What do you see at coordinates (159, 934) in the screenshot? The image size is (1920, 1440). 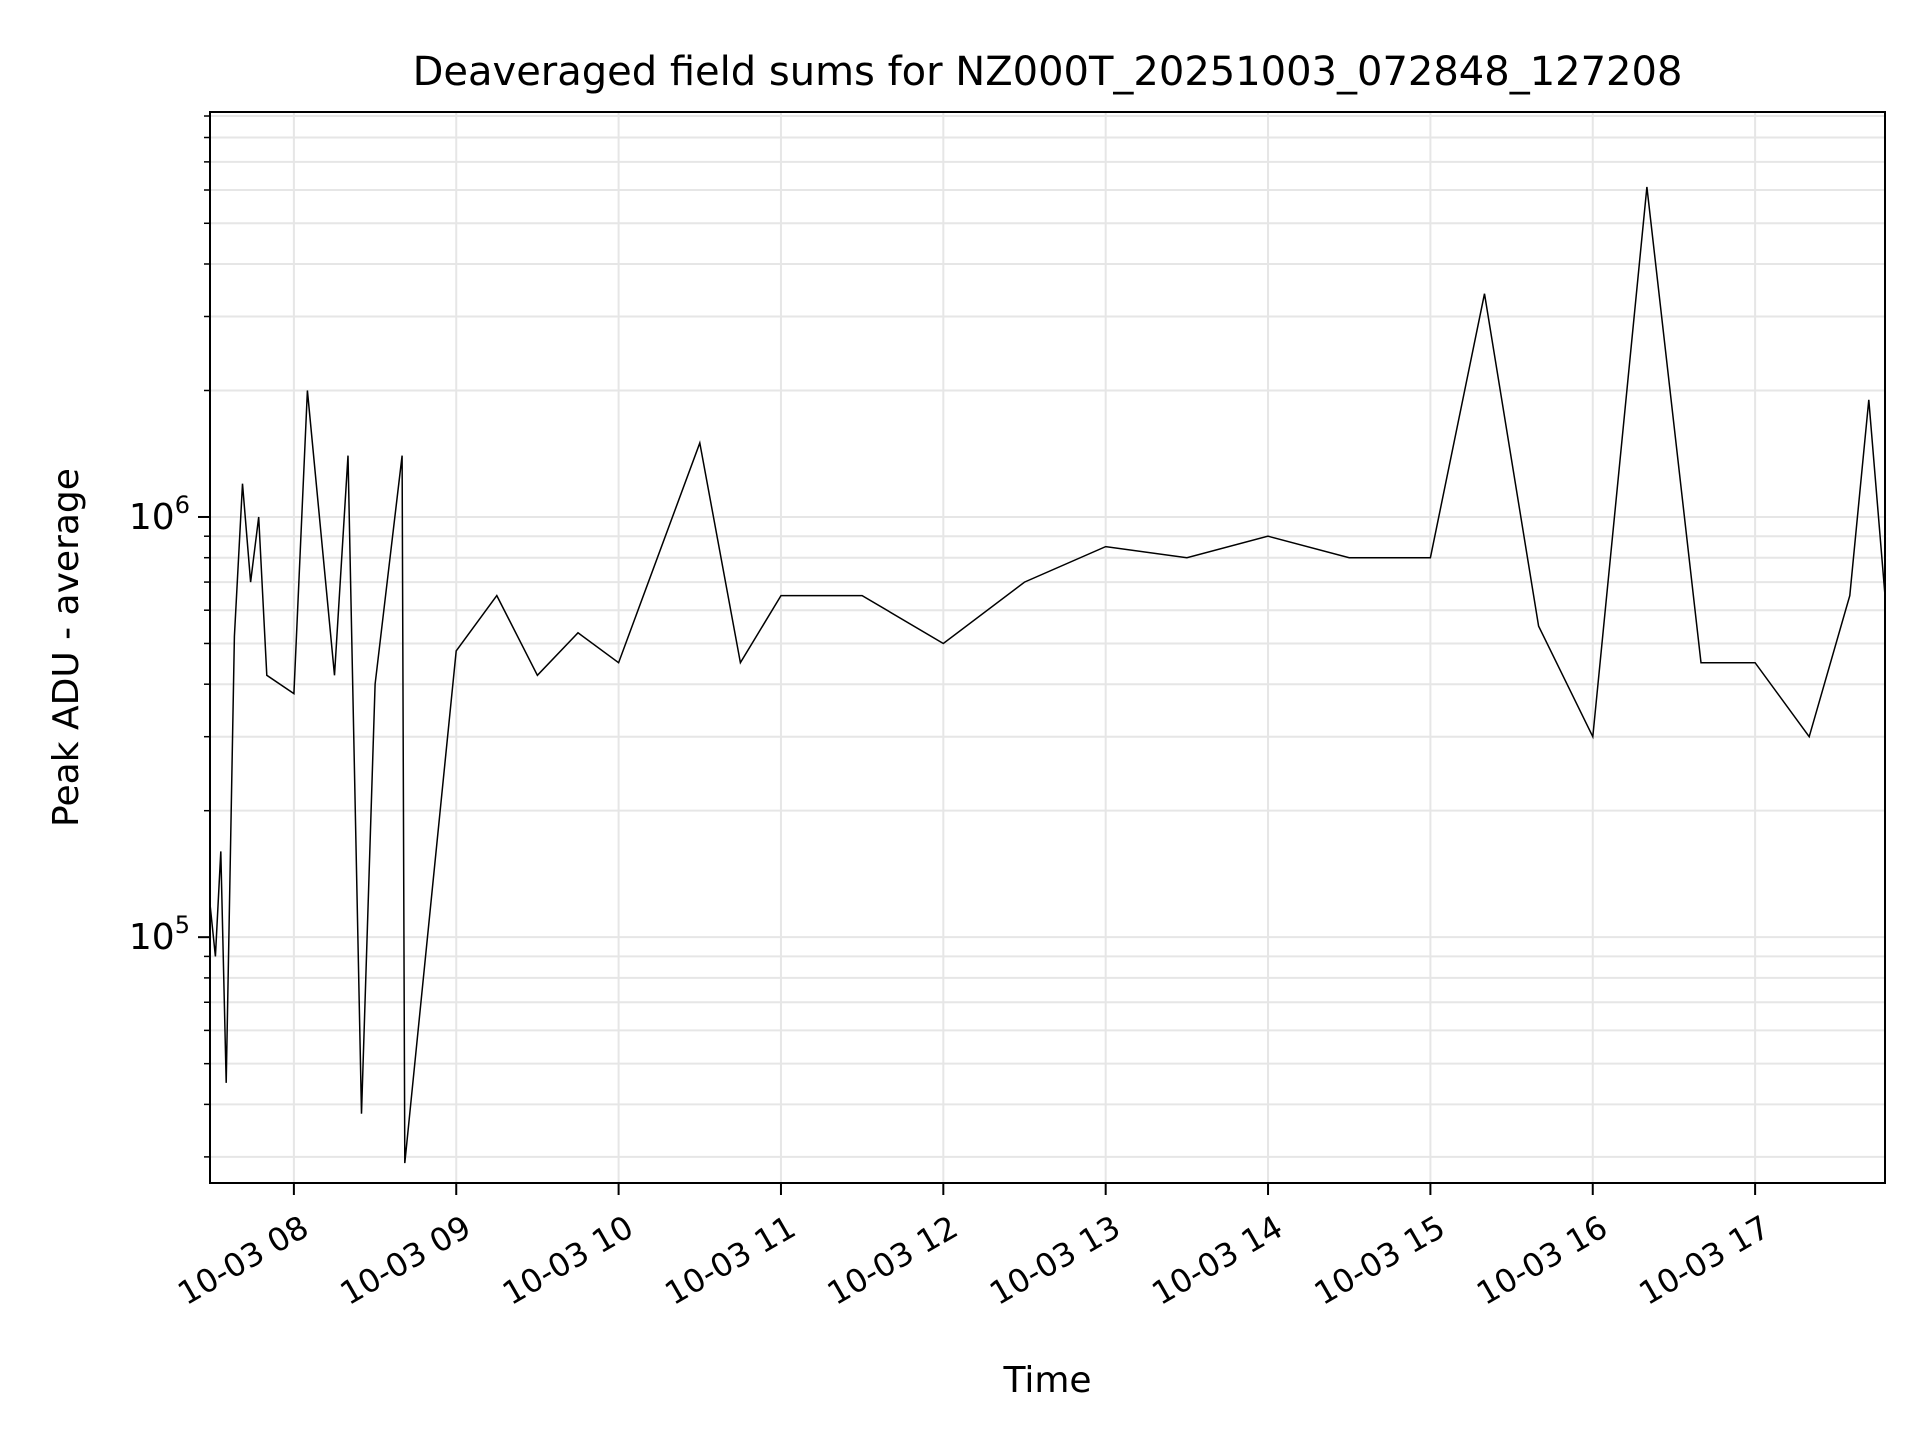 I see `y-tick-label: 10⁵` at bounding box center [159, 934].